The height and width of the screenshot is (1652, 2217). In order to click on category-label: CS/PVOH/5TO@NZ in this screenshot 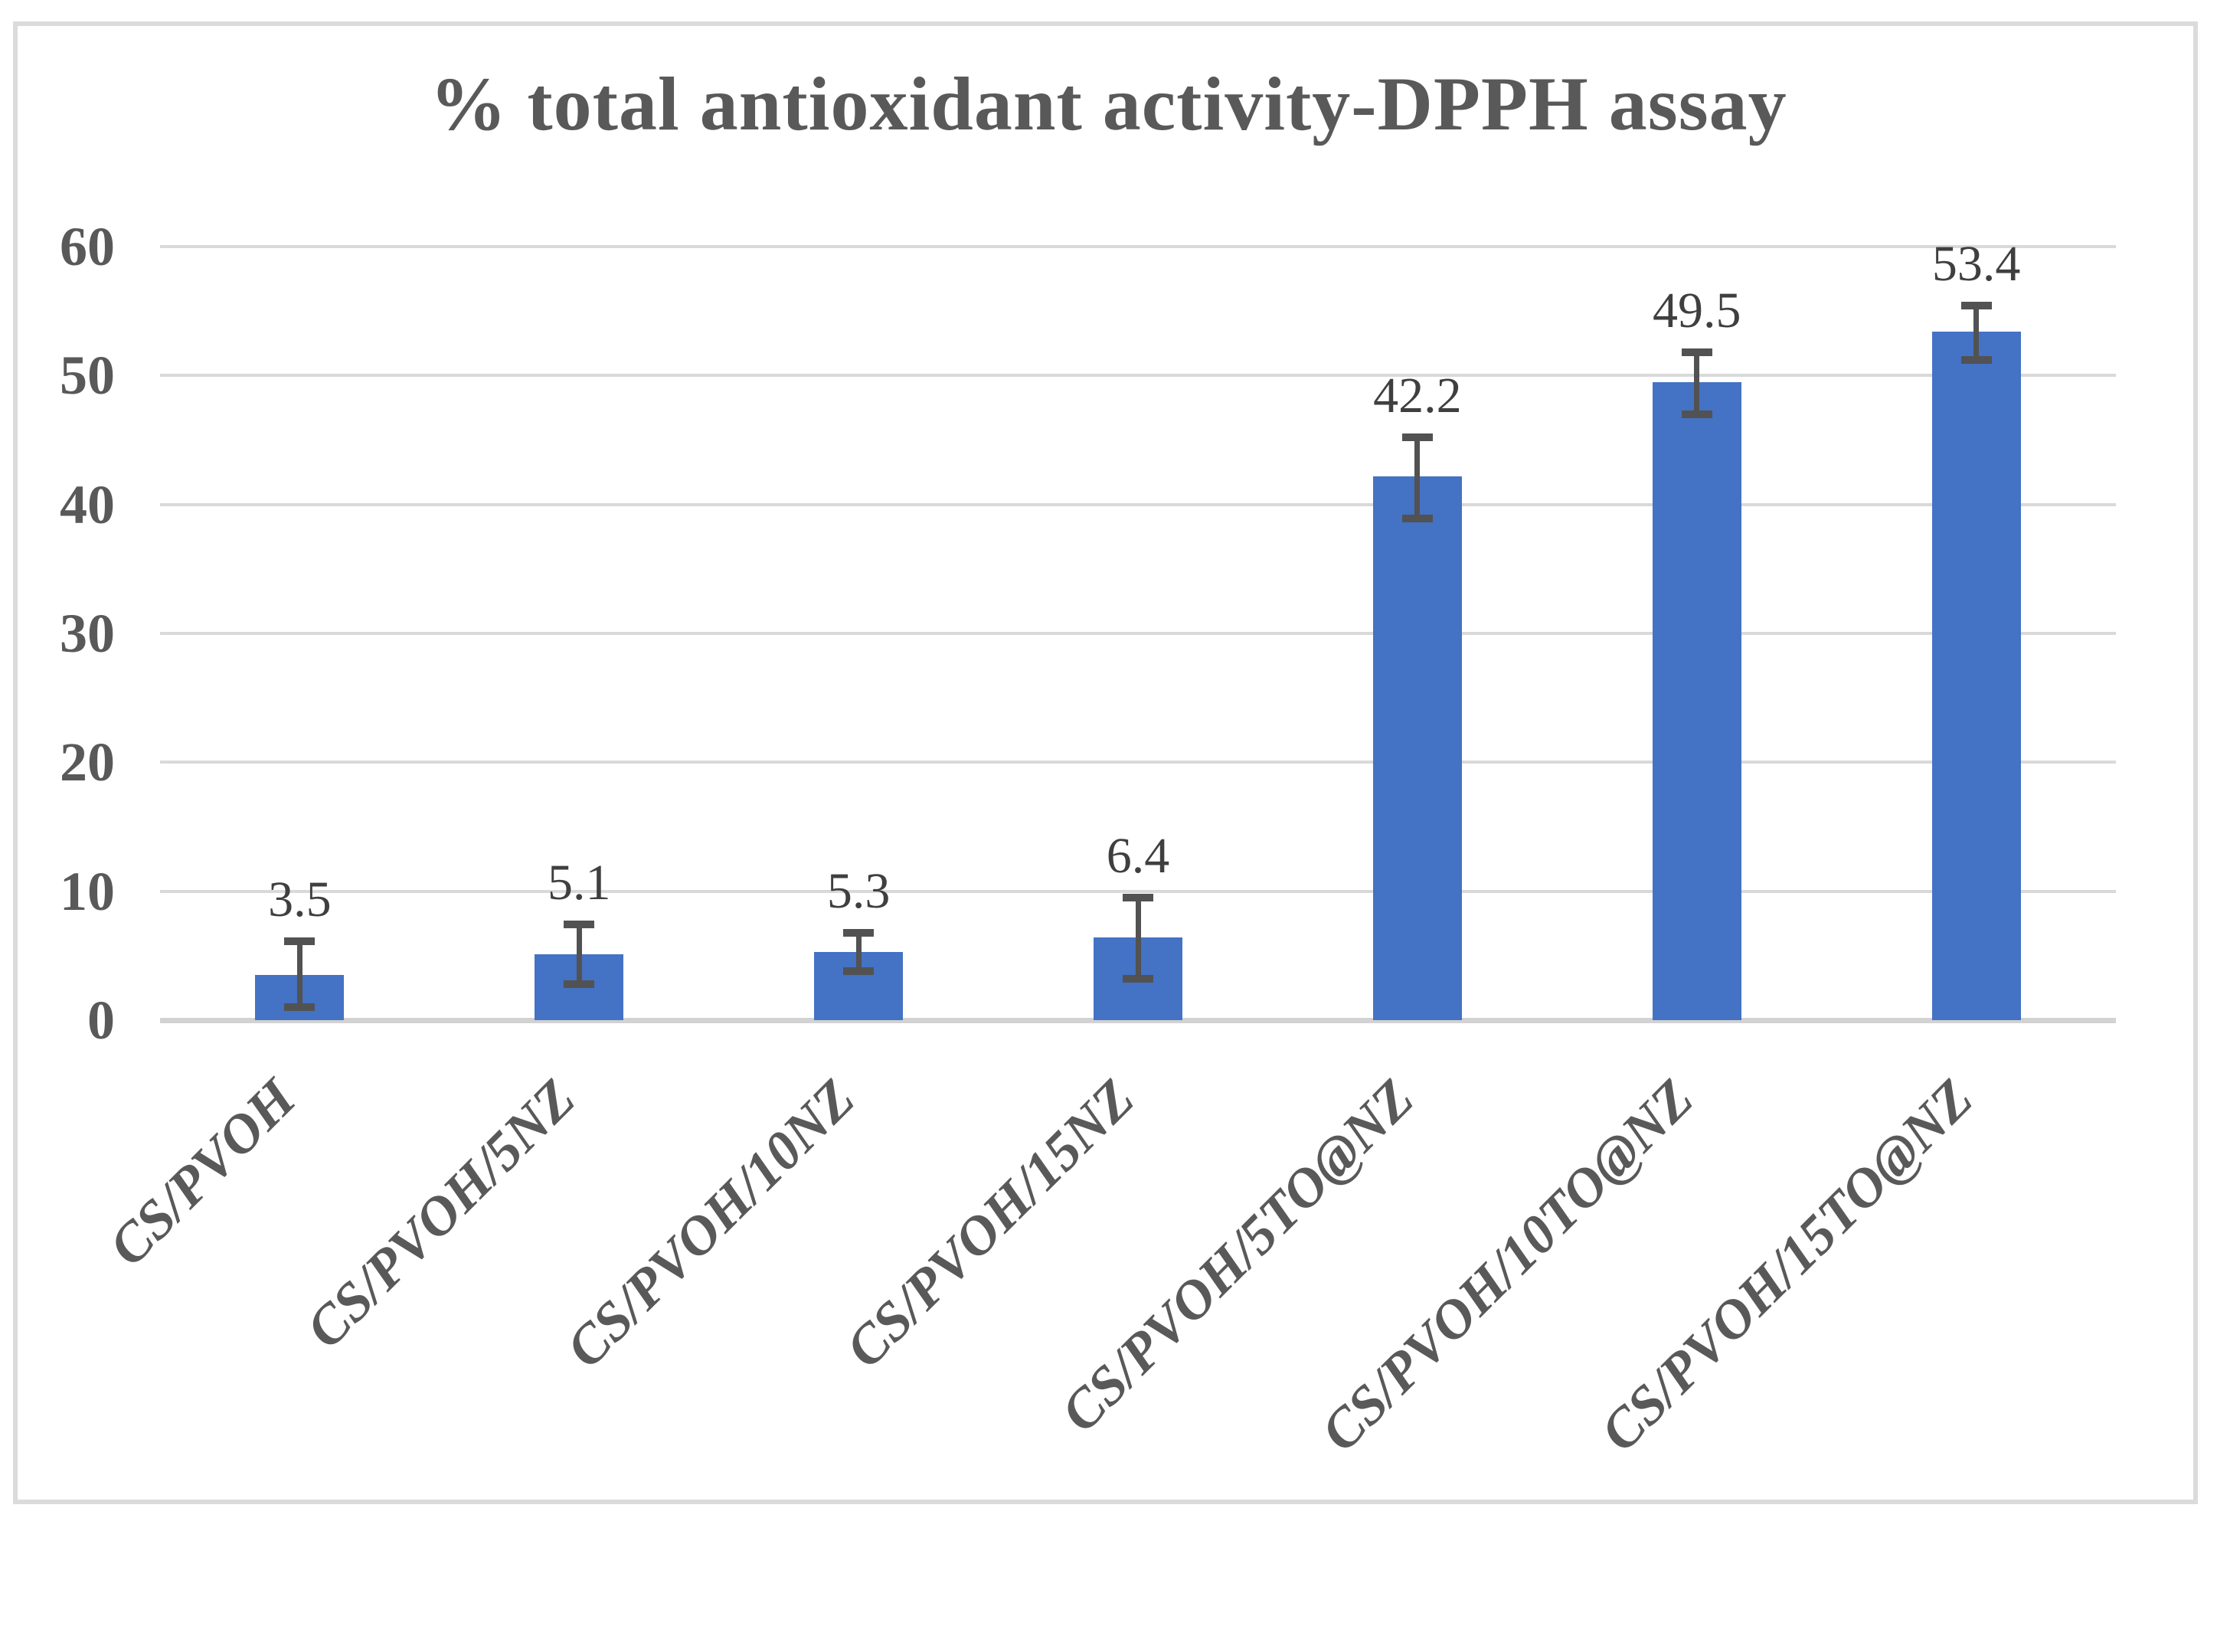, I will do `click(1236, 1255)`.